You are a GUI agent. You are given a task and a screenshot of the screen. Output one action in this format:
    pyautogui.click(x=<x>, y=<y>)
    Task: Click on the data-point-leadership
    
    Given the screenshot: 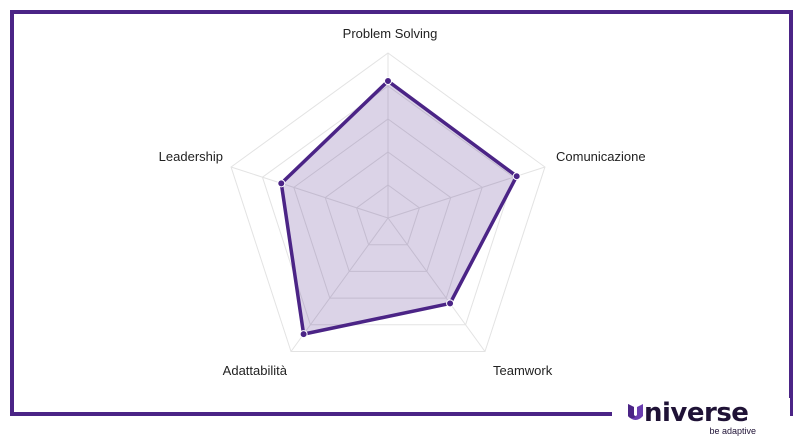 What is the action you would take?
    pyautogui.click(x=281, y=183)
    